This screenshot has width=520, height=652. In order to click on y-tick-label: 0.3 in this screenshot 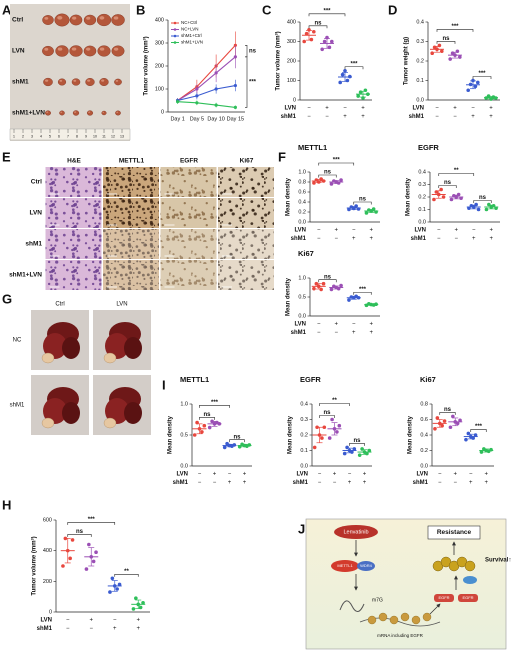, I will do `click(422, 185)`.